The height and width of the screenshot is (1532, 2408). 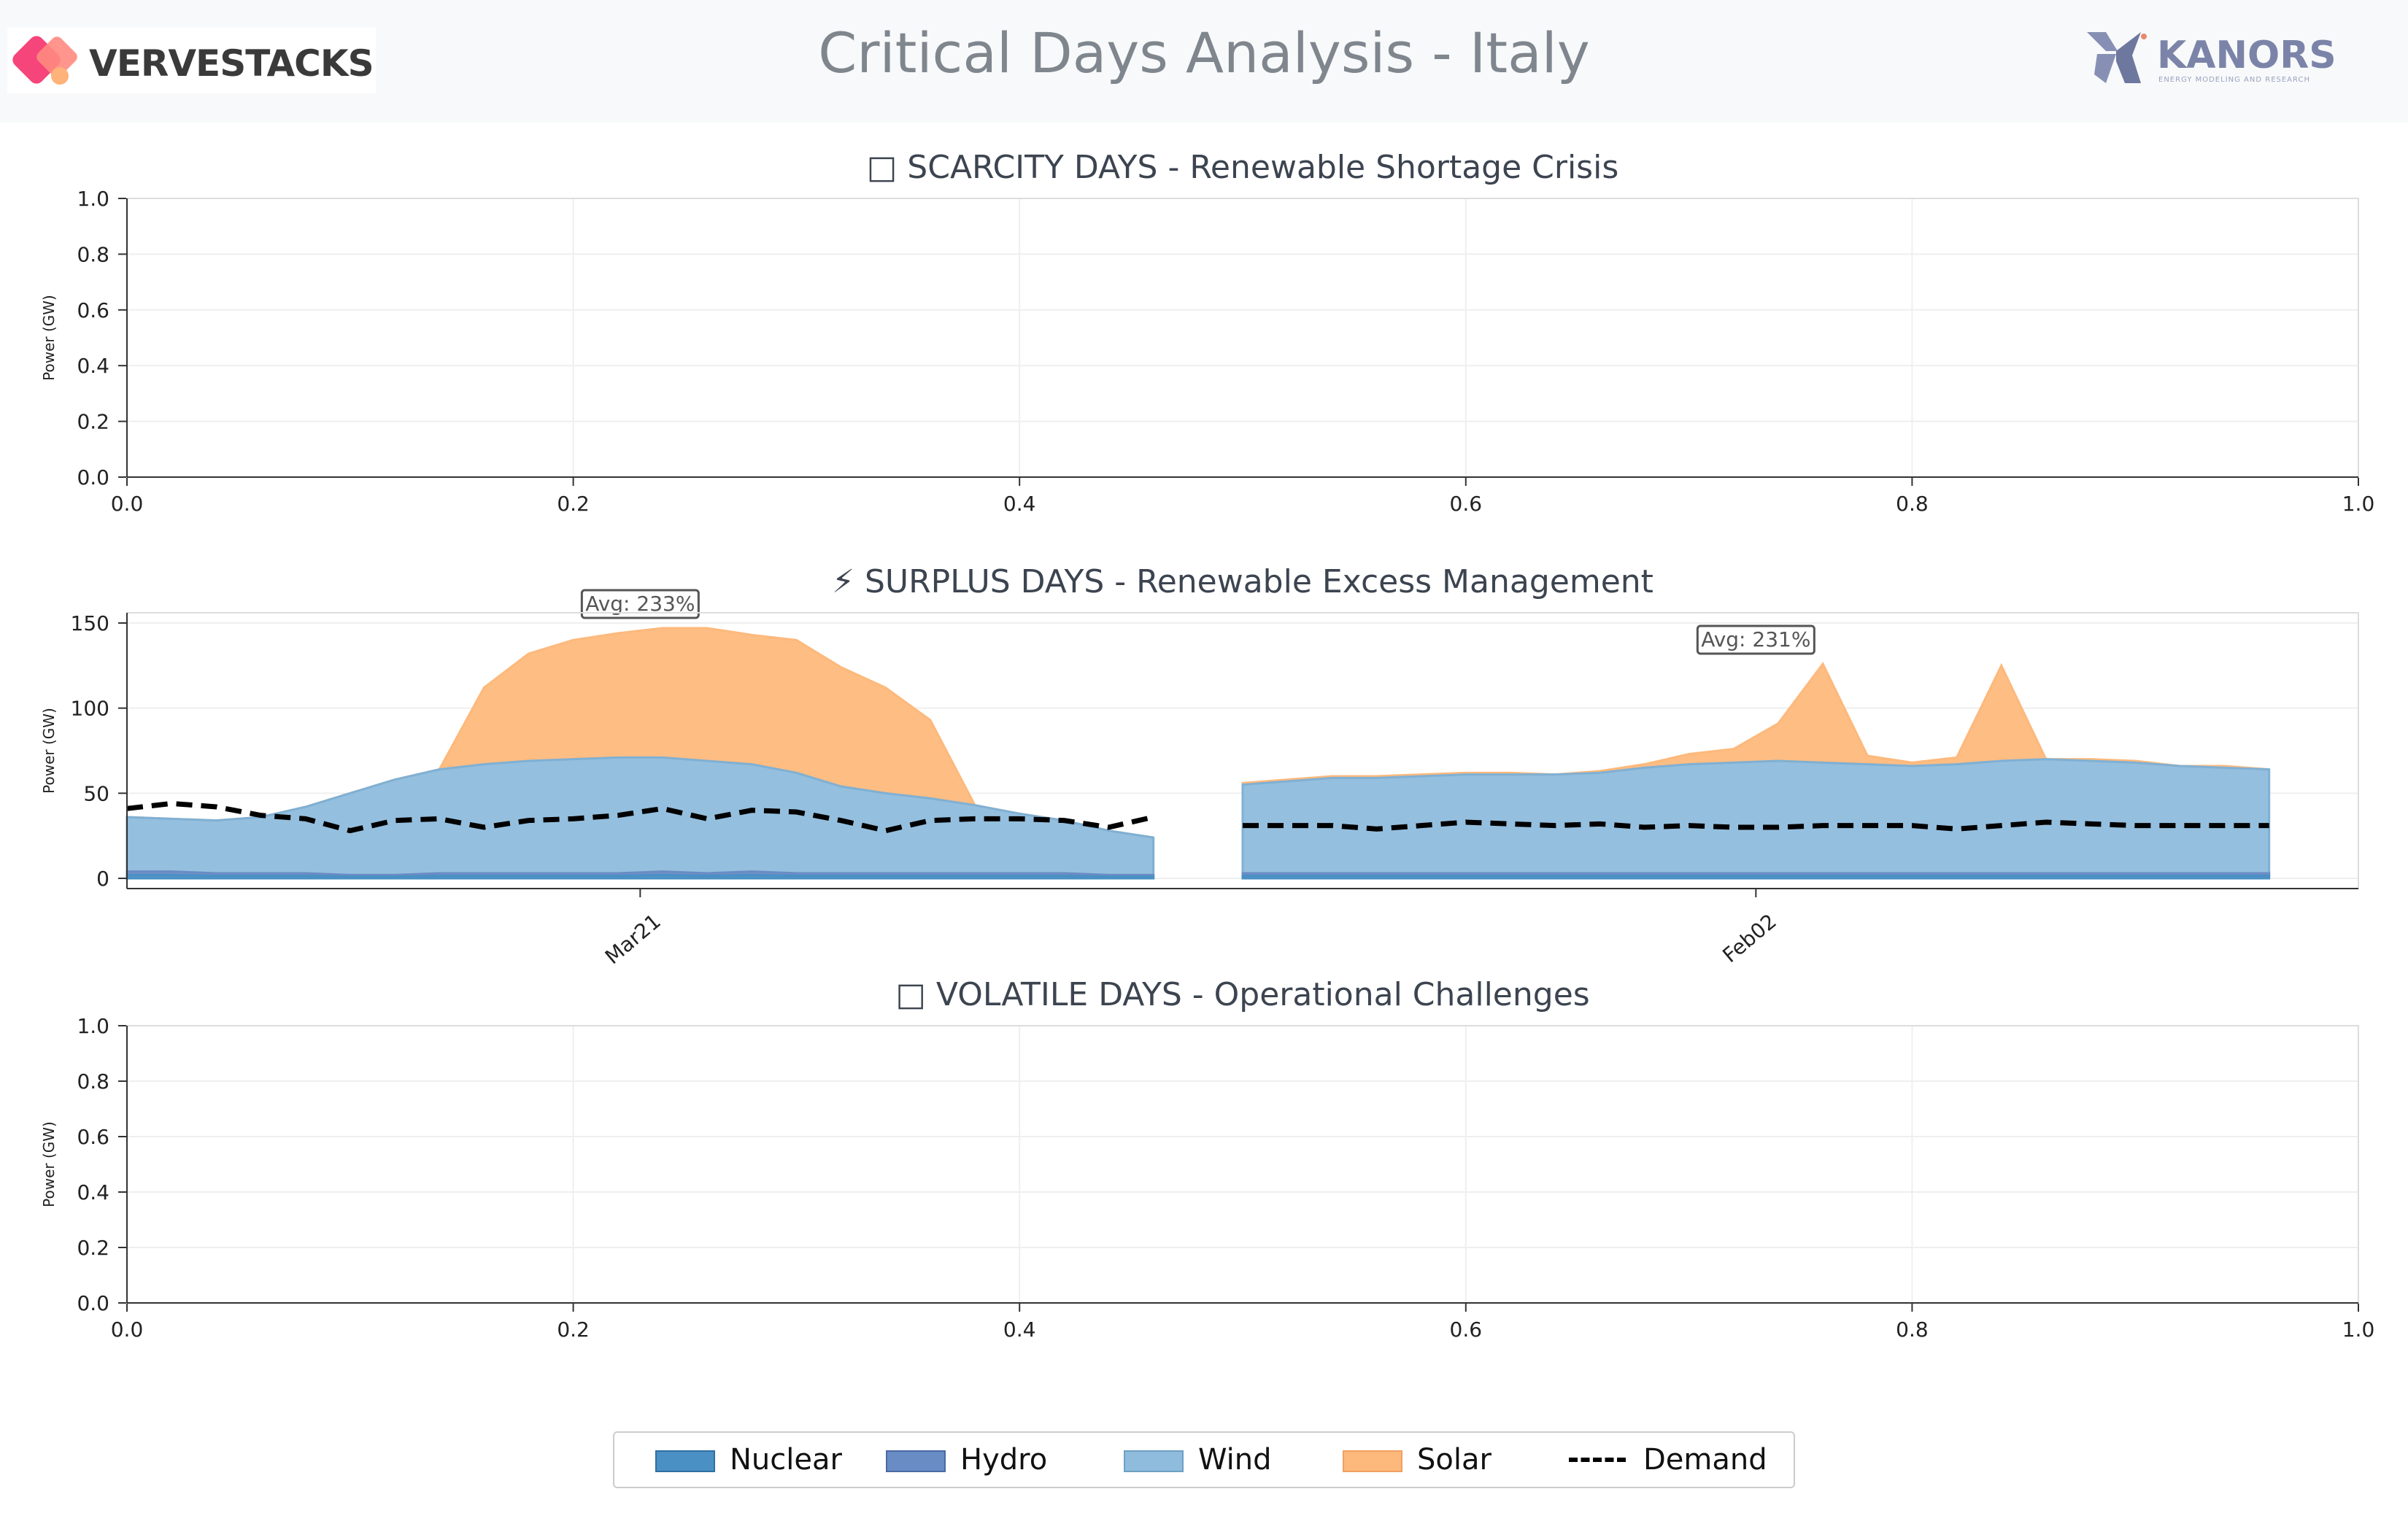 I want to click on legend-swatch-demand, so click(x=1598, y=1460).